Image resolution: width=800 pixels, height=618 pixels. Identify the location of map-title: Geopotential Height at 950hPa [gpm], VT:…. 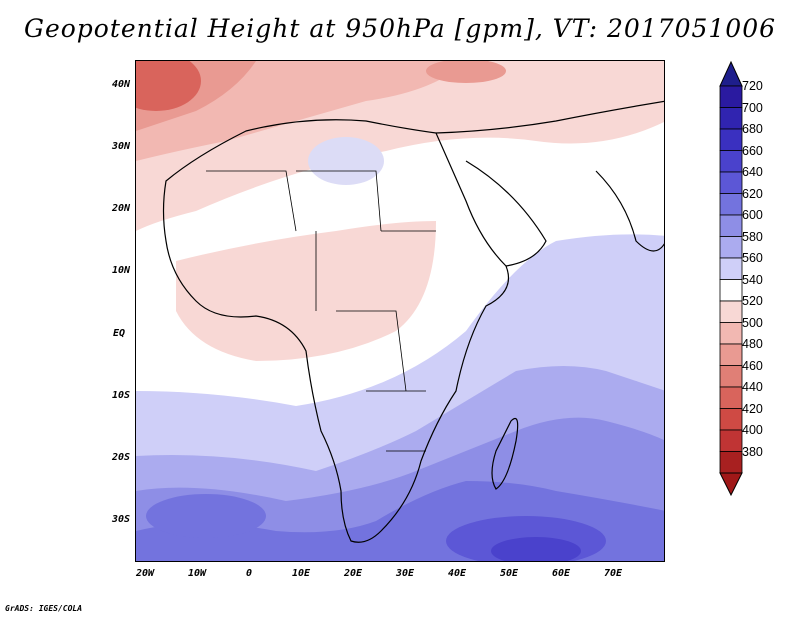
(400, 28).